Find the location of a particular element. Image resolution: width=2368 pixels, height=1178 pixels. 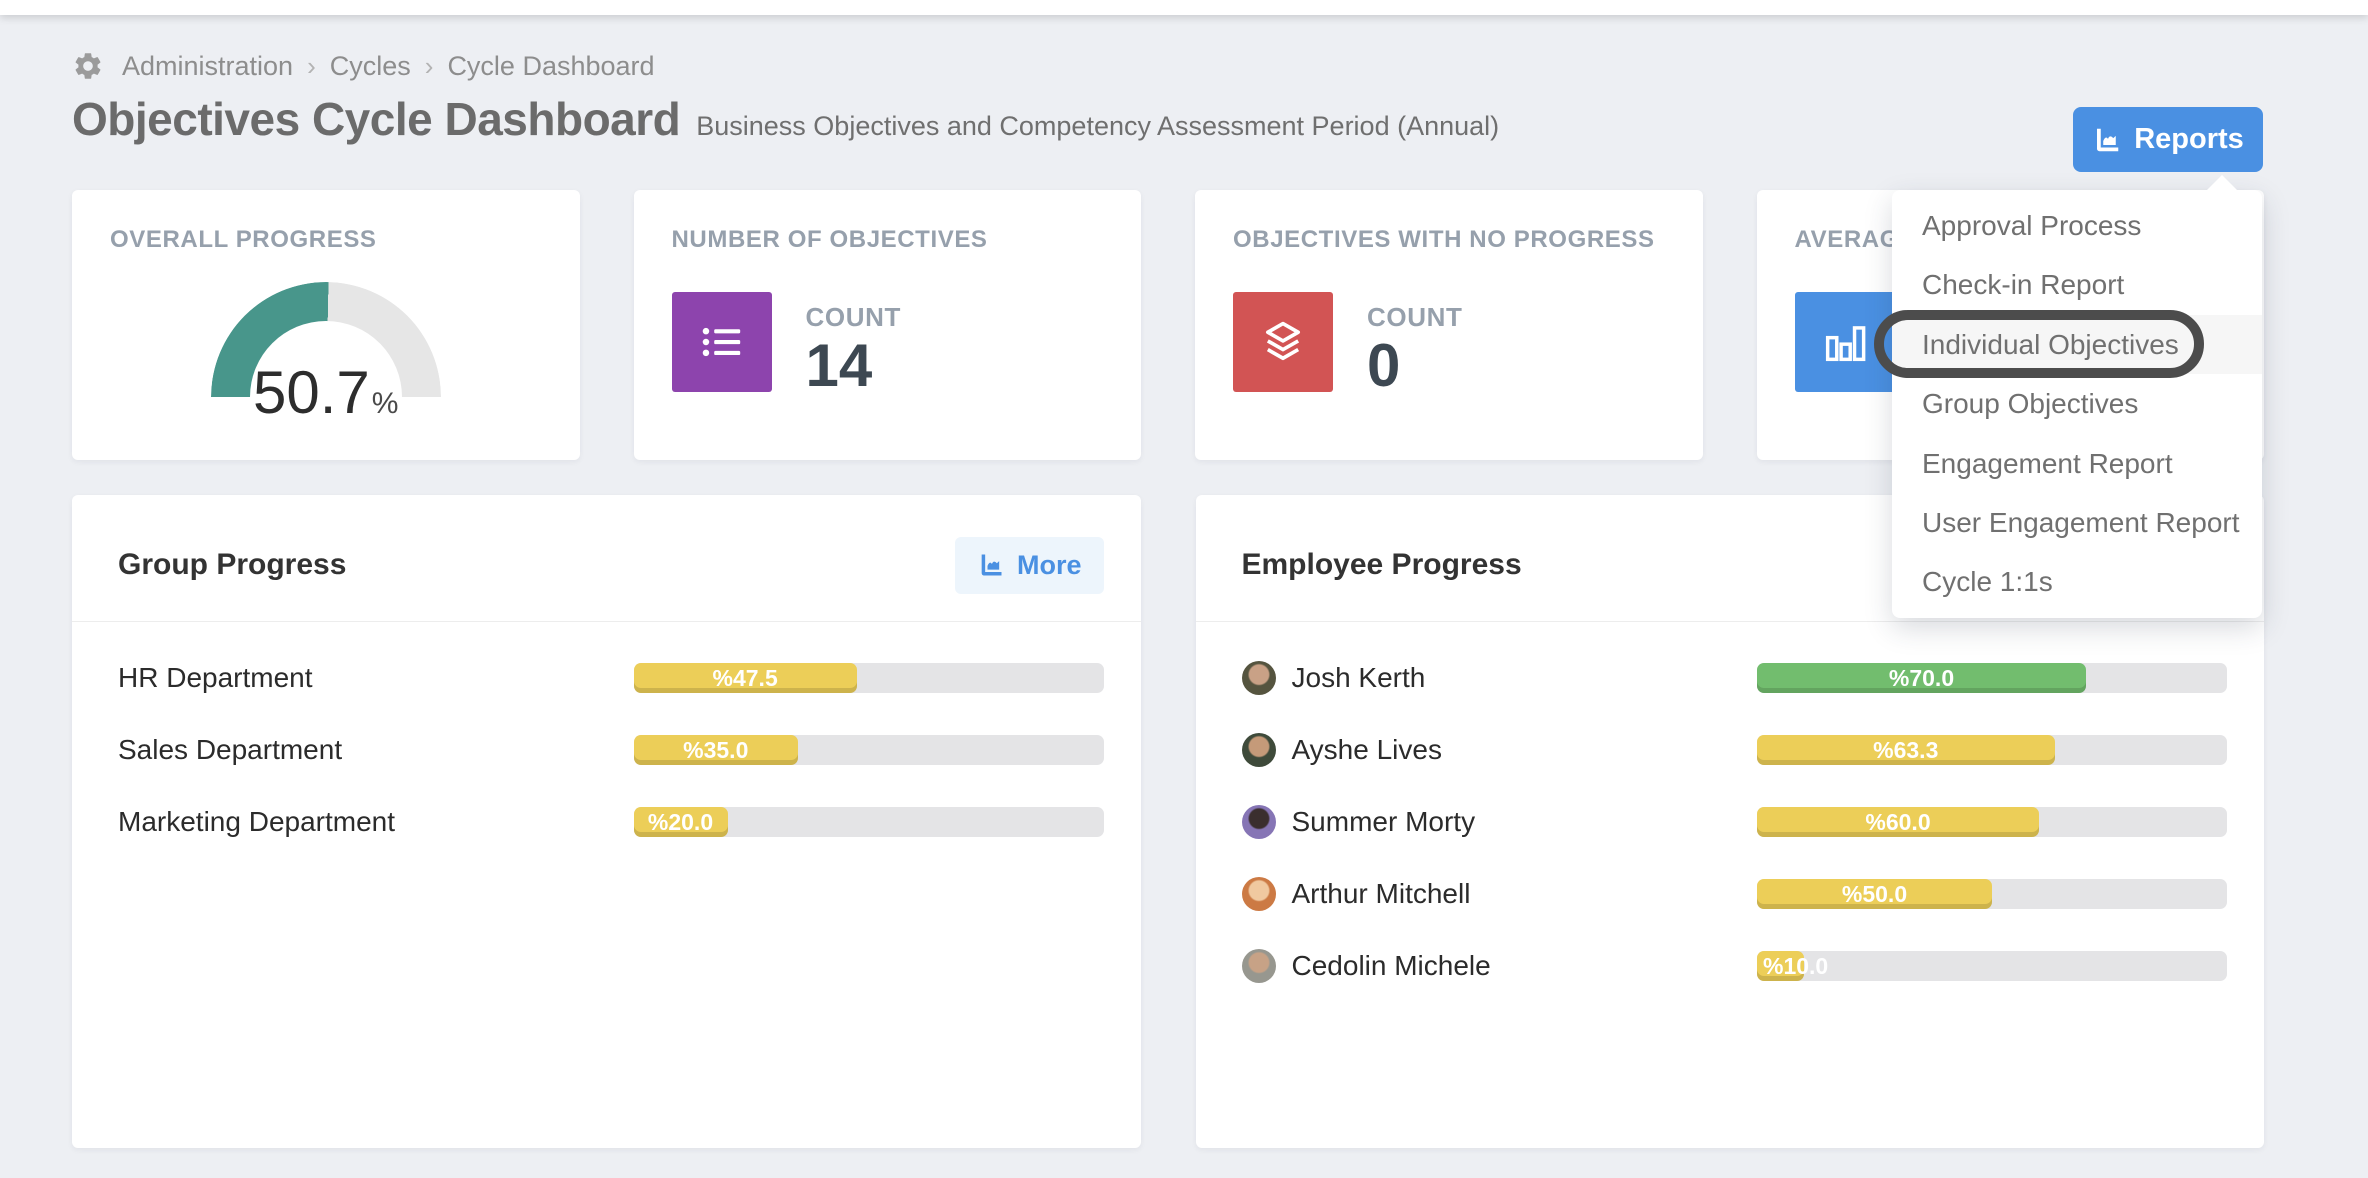

menu-item-approval-process: Approval Process is located at coordinates (2032, 225).